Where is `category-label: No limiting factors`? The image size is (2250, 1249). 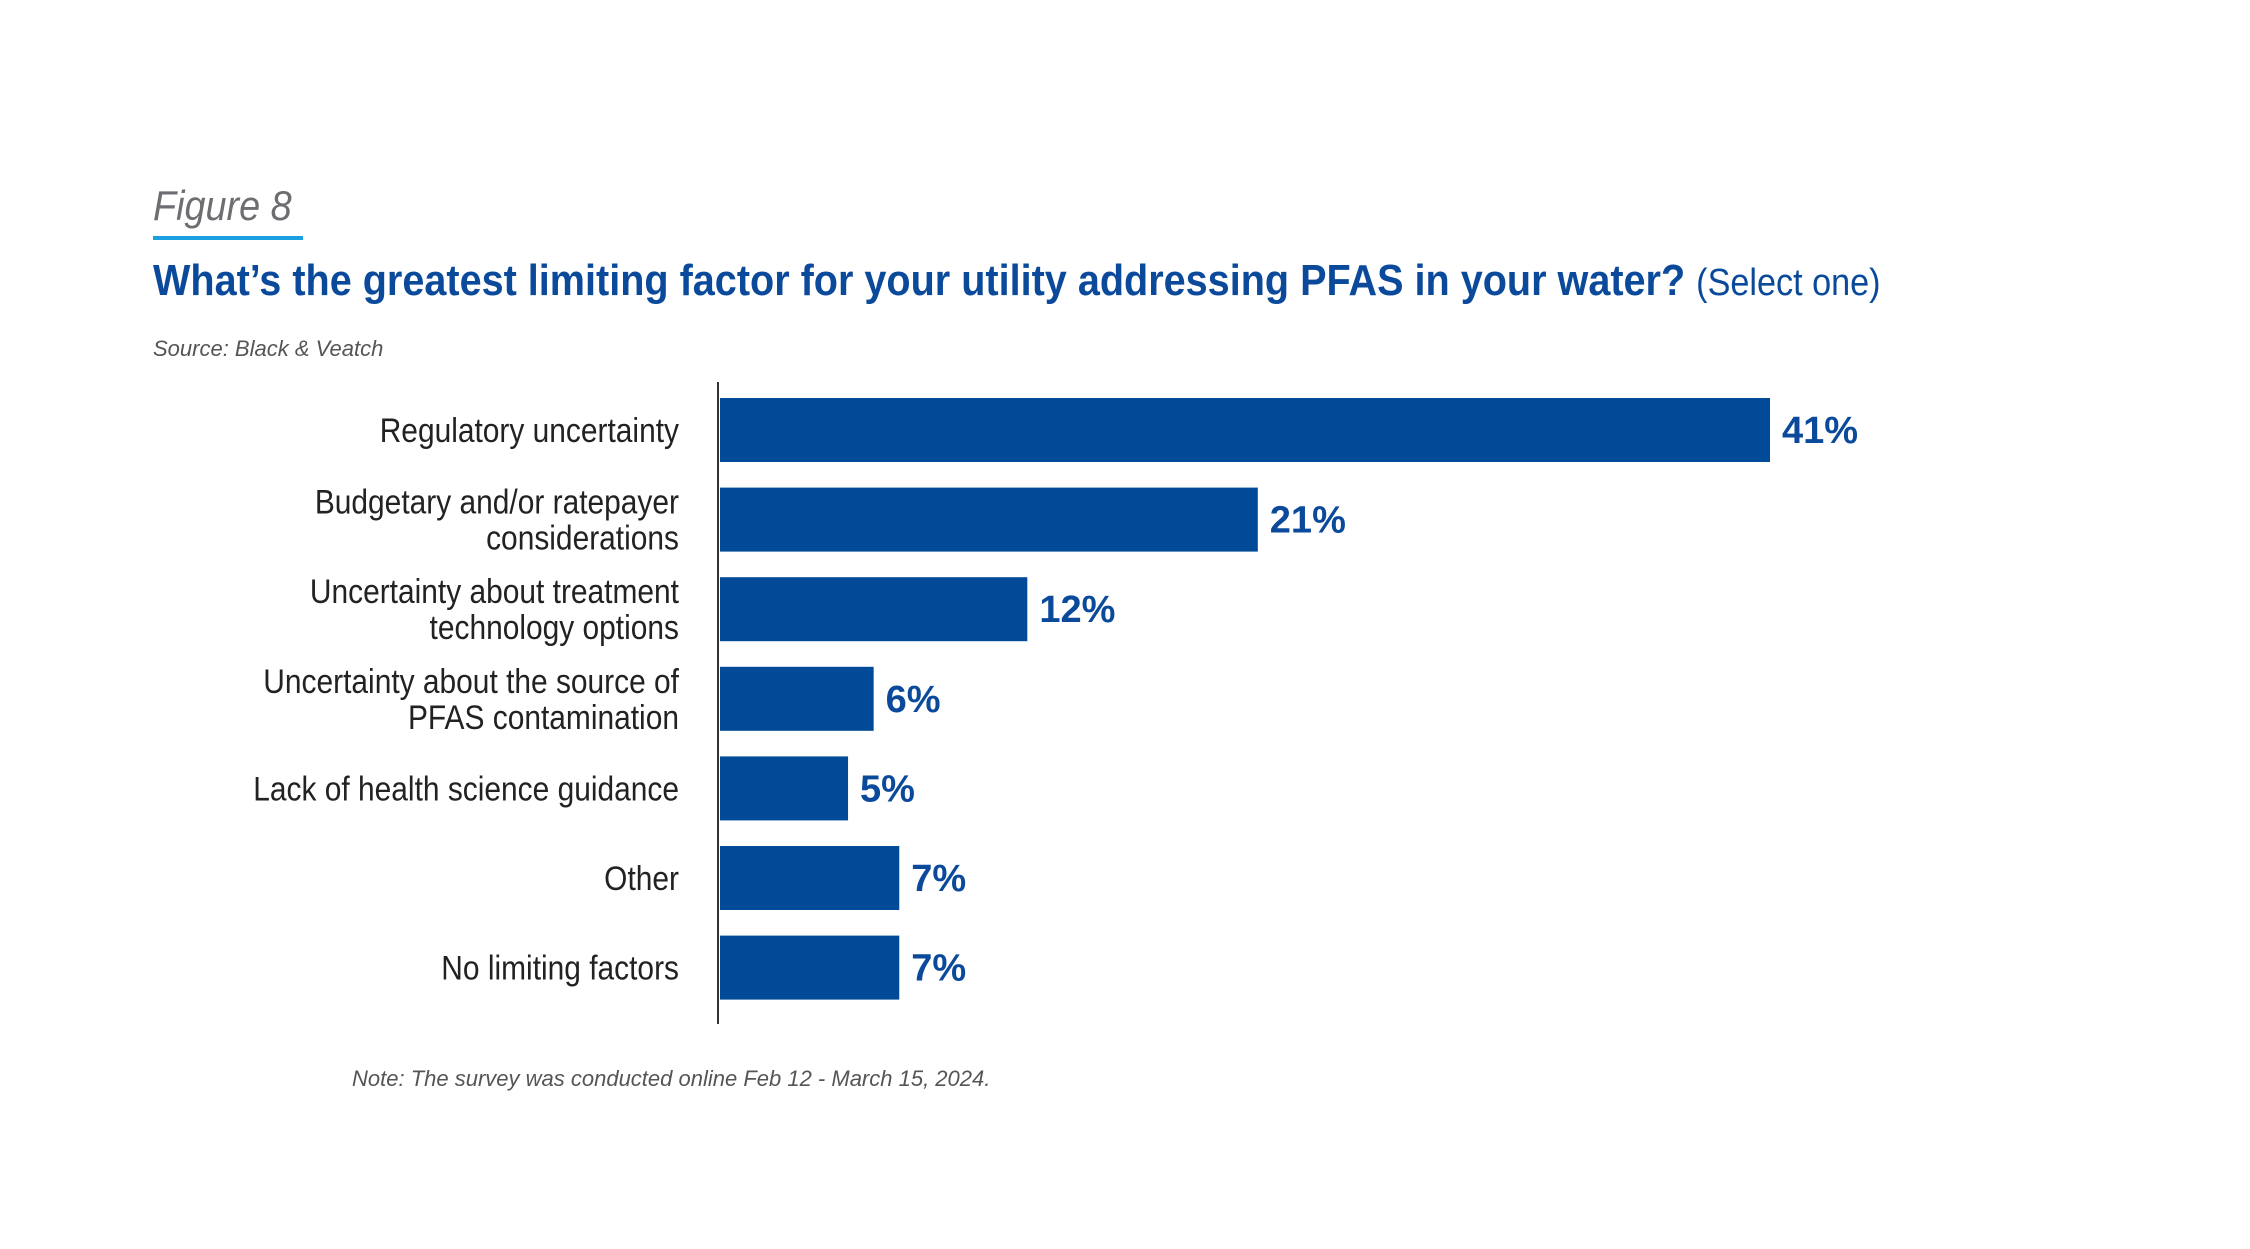
category-label: No limiting factors is located at coordinates (560, 968).